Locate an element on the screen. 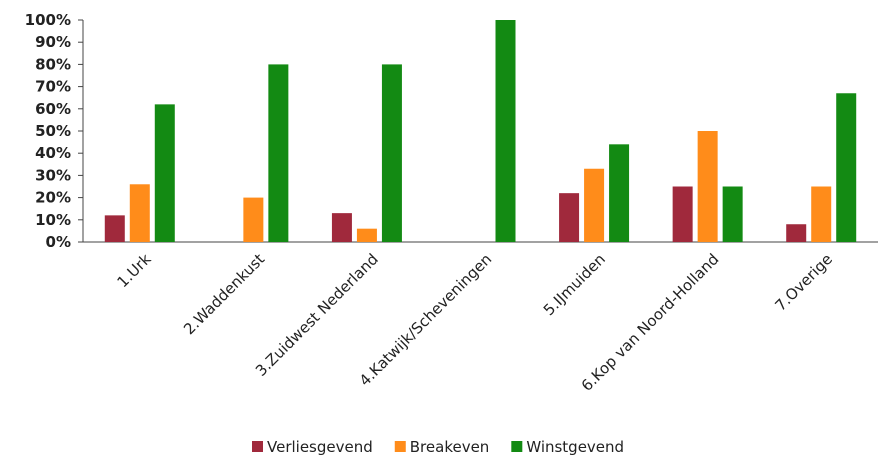  x-tick-label: 3.Zuidwest Nederland is located at coordinates (317, 315).